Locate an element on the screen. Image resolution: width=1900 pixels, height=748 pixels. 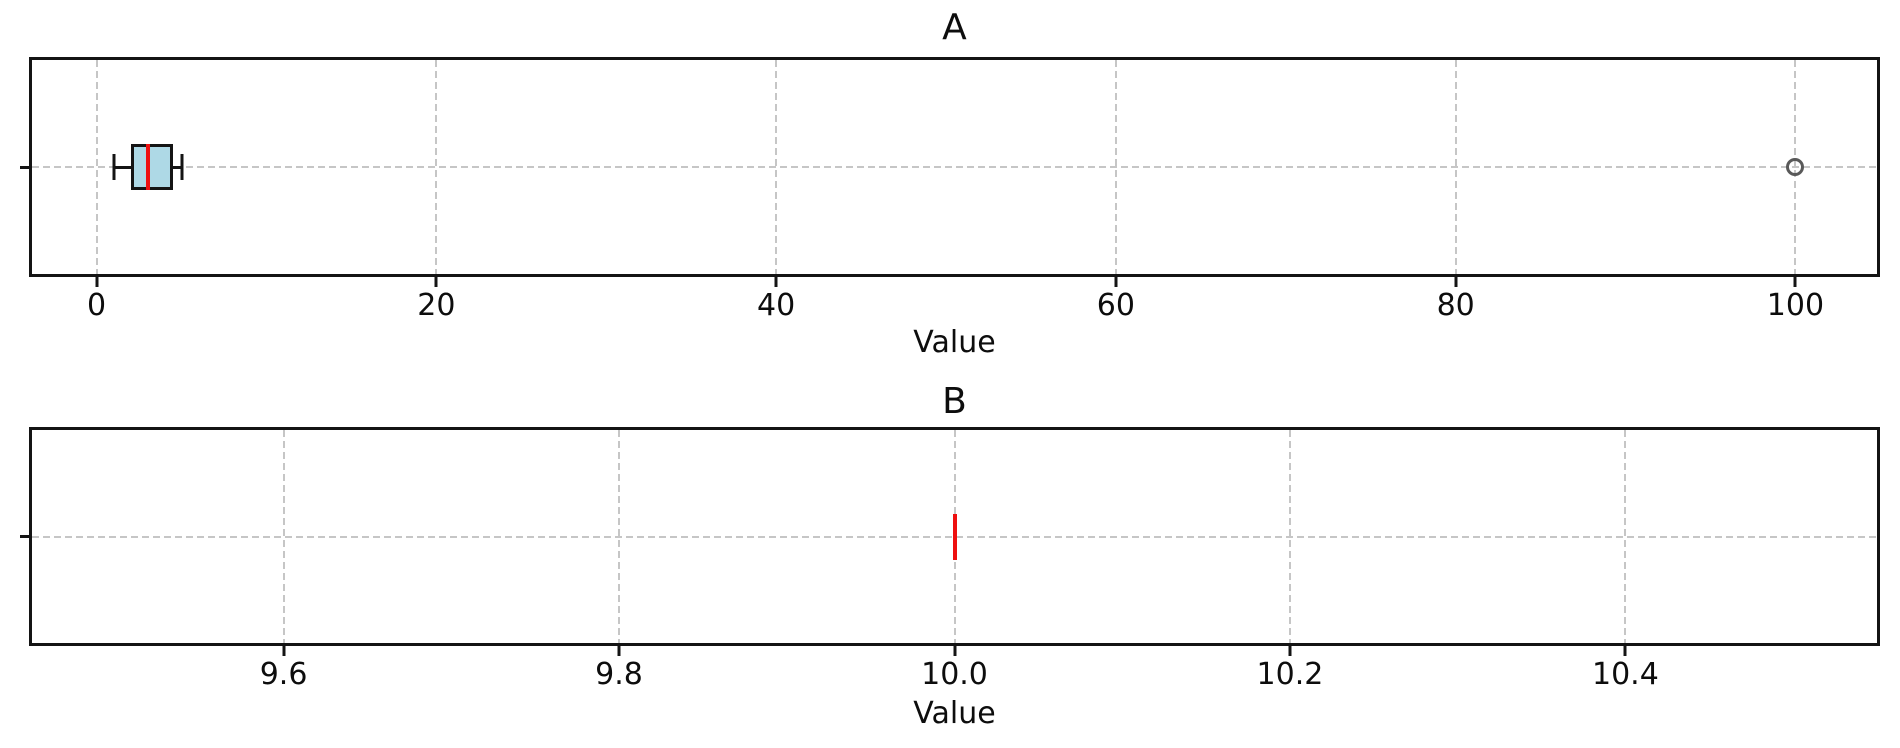
x-tick-label: 100 is located at coordinates (1795, 305).